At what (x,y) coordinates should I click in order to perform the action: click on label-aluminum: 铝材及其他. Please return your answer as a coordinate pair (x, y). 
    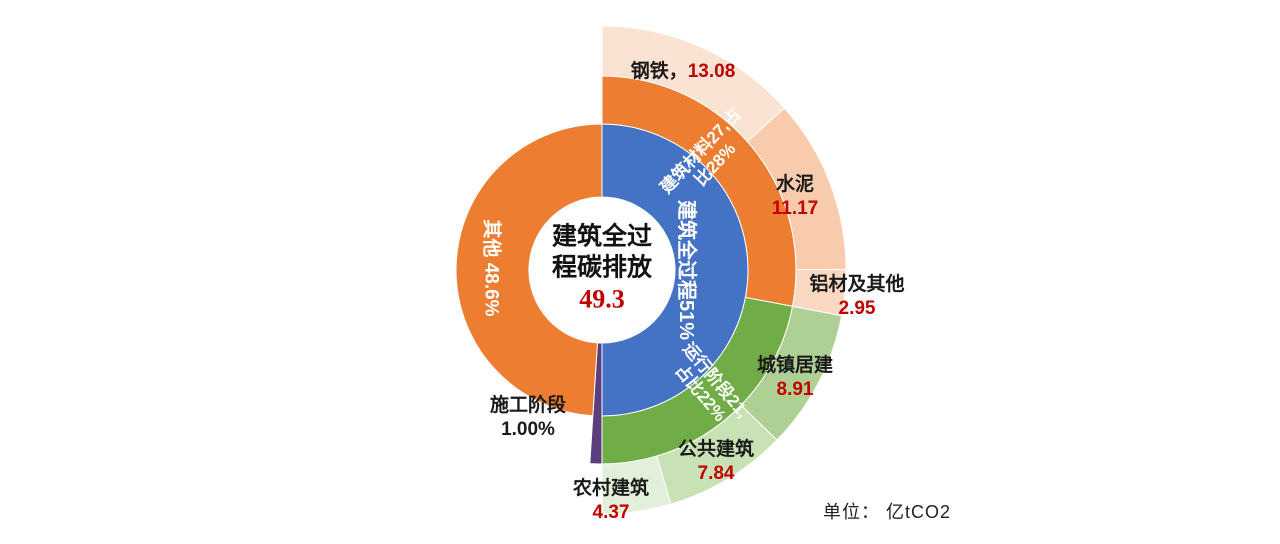
    Looking at the image, I should click on (856, 283).